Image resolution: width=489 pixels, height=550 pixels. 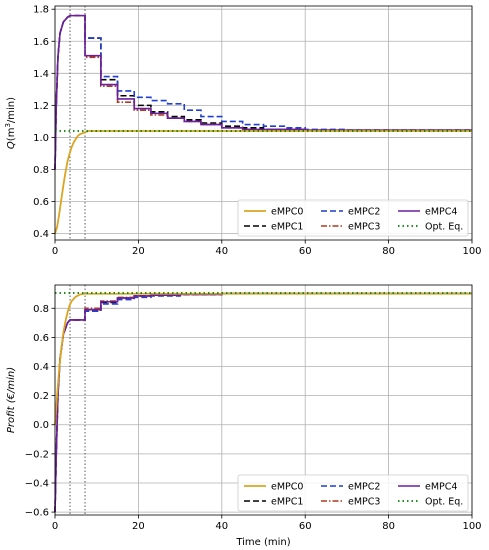 I want to click on y-label-unit-pre: (m, so click(x=11, y=135).